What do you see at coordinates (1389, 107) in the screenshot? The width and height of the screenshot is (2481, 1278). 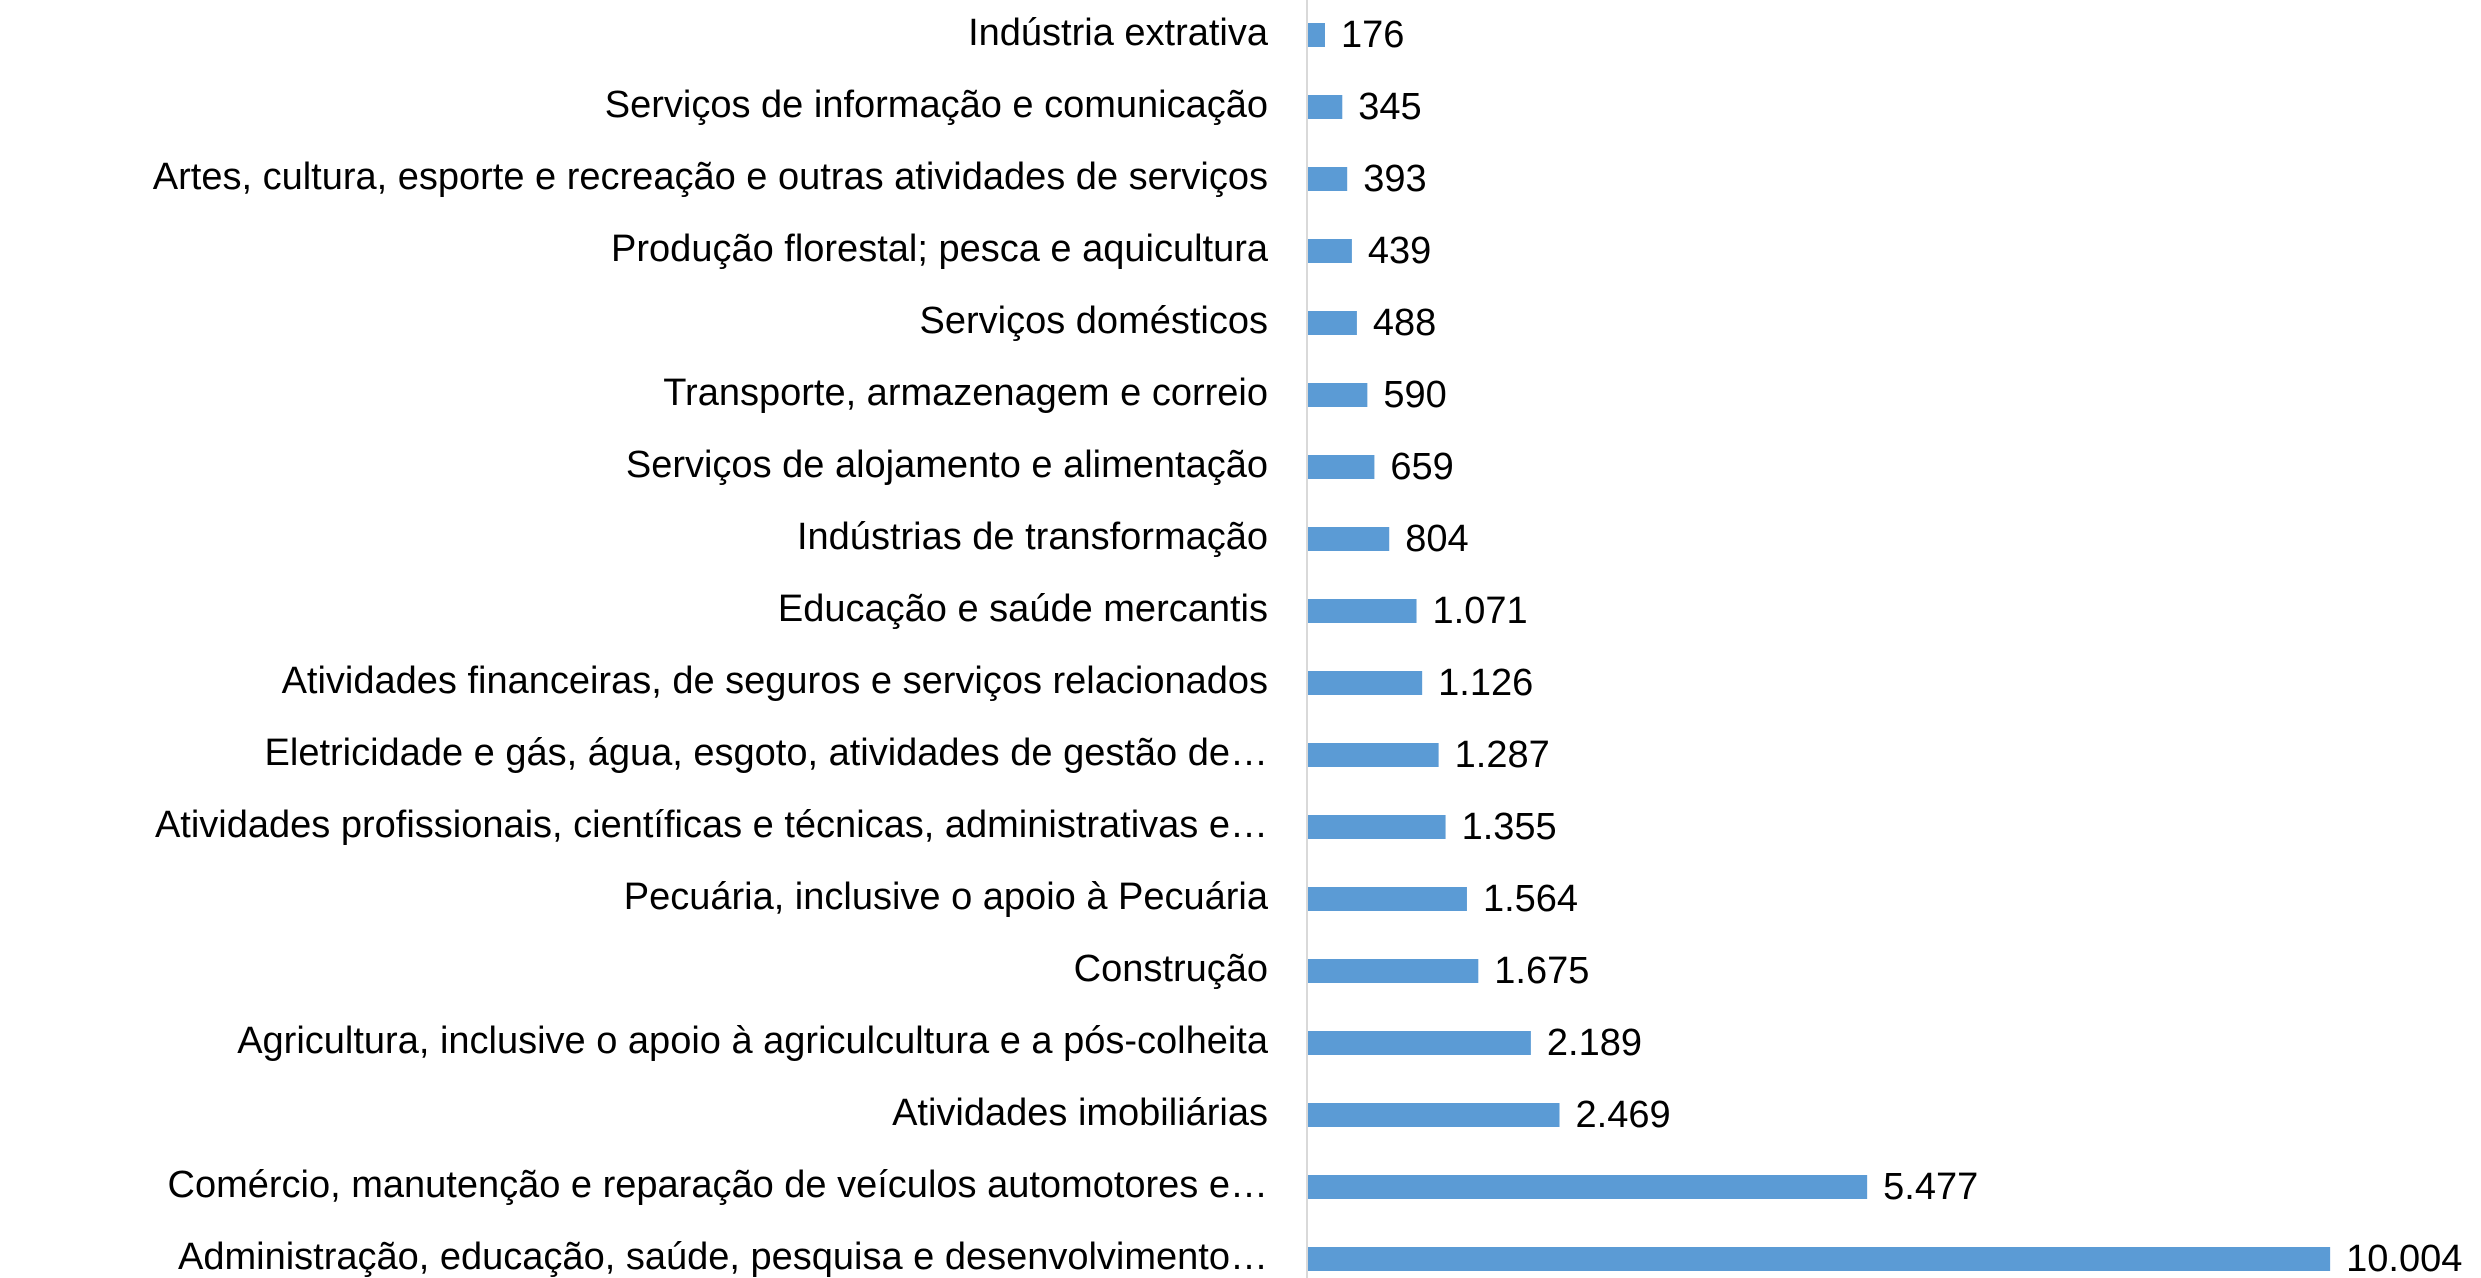 I see `value-label: 345` at bounding box center [1389, 107].